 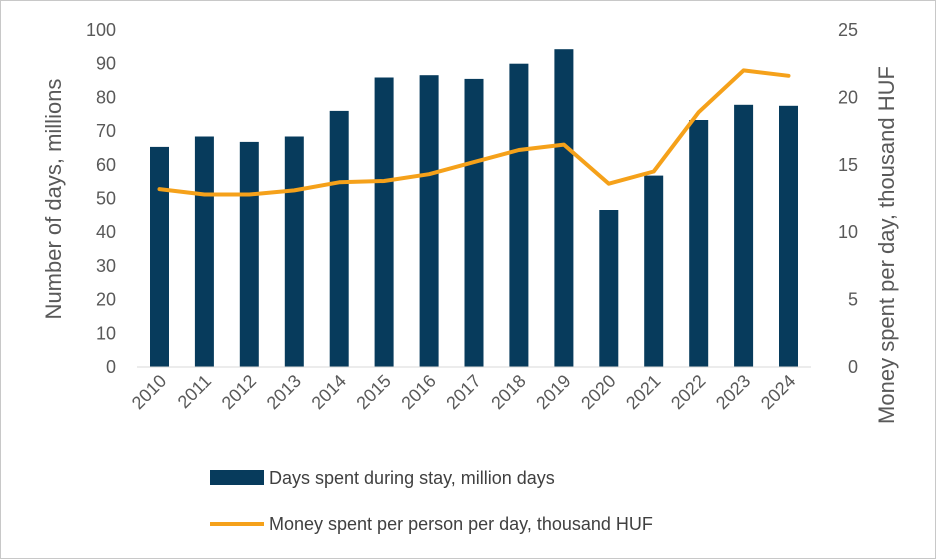 I want to click on x-tick-label: 2013, so click(x=284, y=392).